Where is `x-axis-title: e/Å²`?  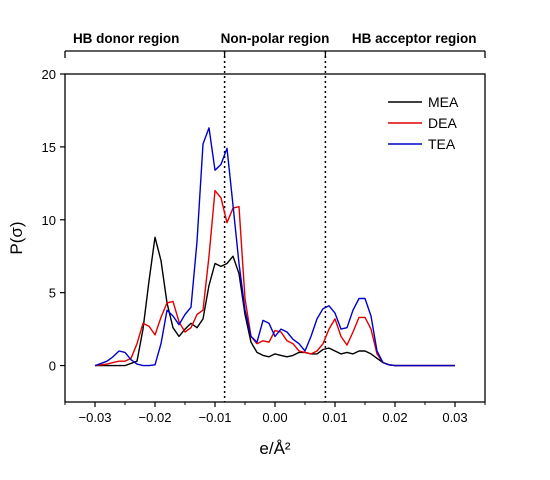
x-axis-title: e/Å² is located at coordinates (275, 448).